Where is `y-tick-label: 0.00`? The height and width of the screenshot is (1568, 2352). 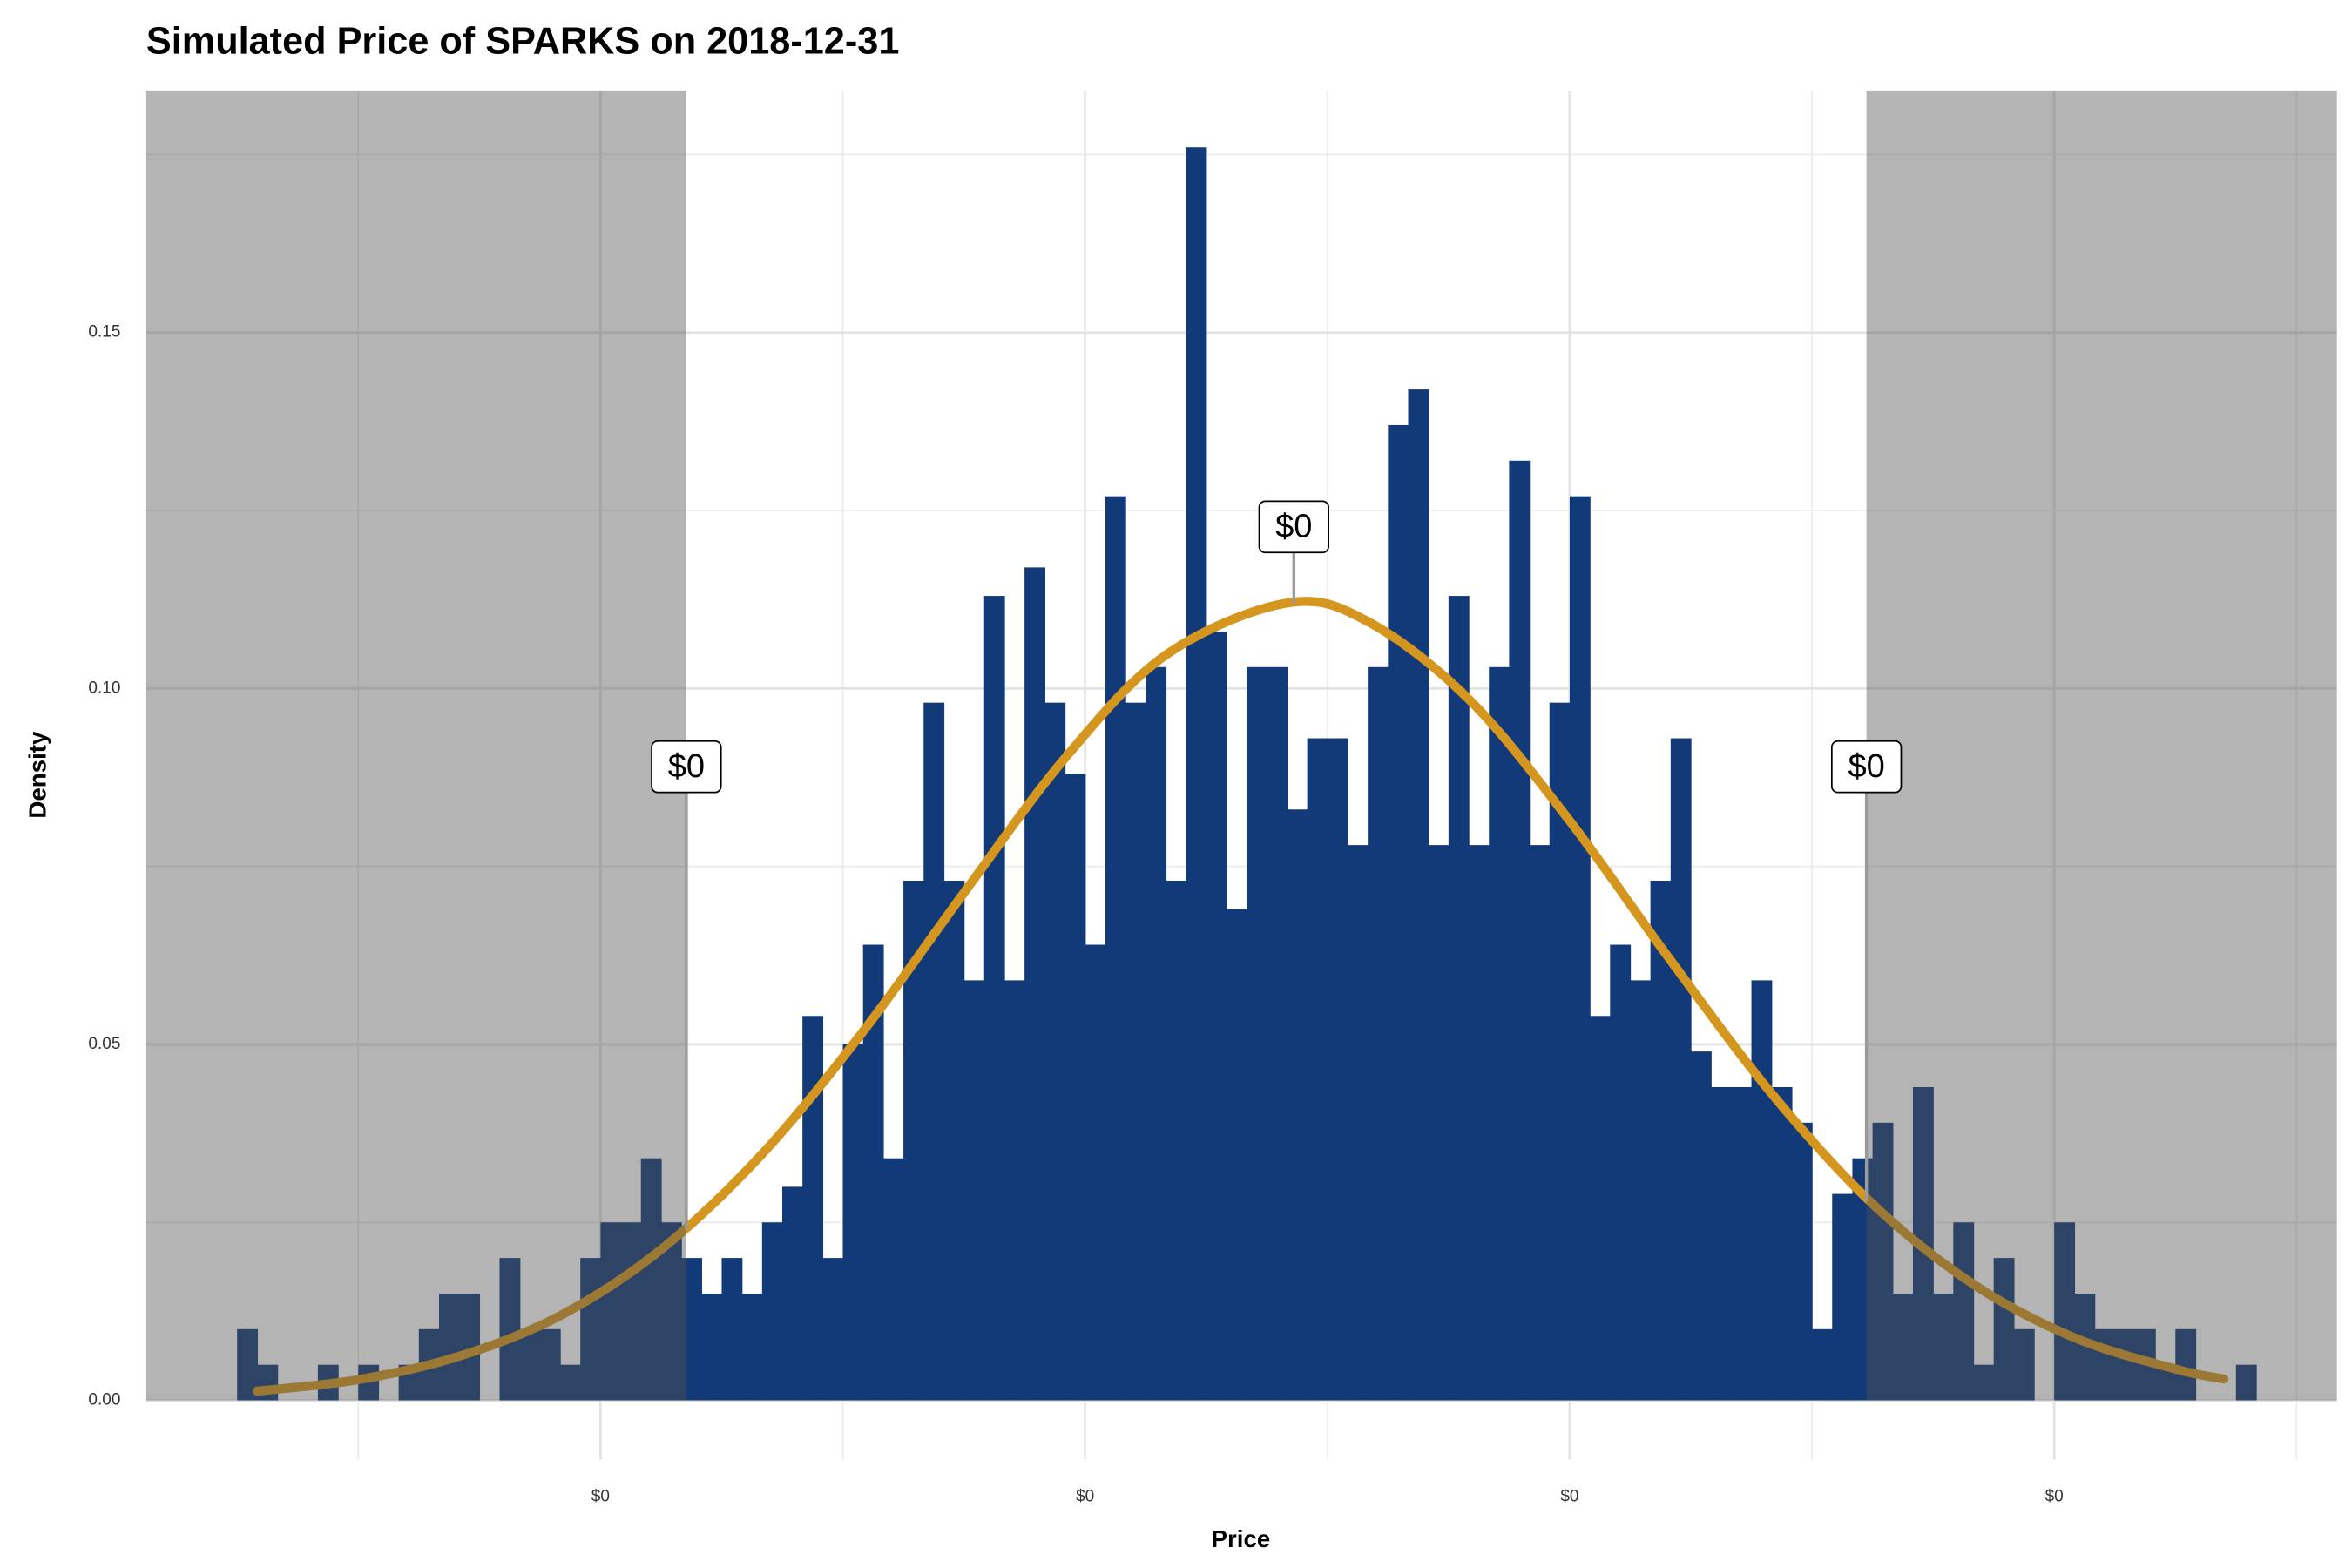 y-tick-label: 0.00 is located at coordinates (104, 1400).